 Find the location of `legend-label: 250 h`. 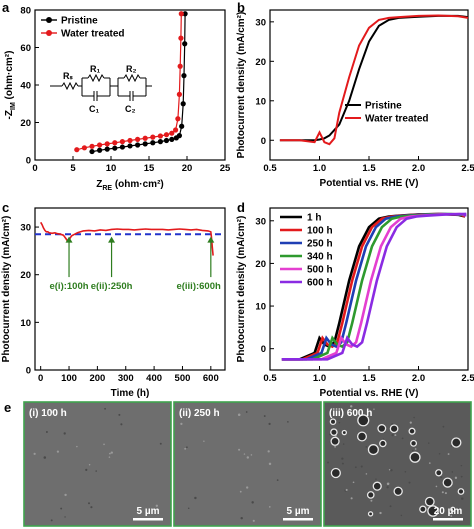

legend-label: 250 h is located at coordinates (320, 244).